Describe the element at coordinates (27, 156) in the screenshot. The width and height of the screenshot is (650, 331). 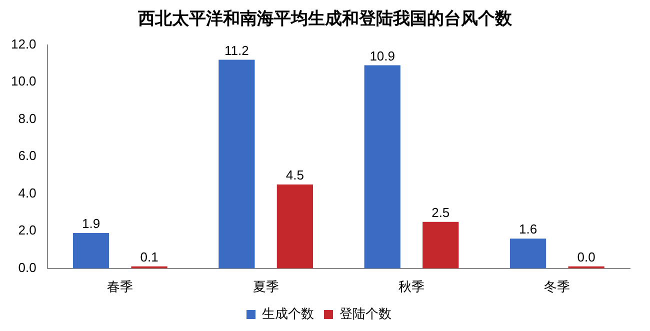
I see `y-tick-label: 6.0` at that location.